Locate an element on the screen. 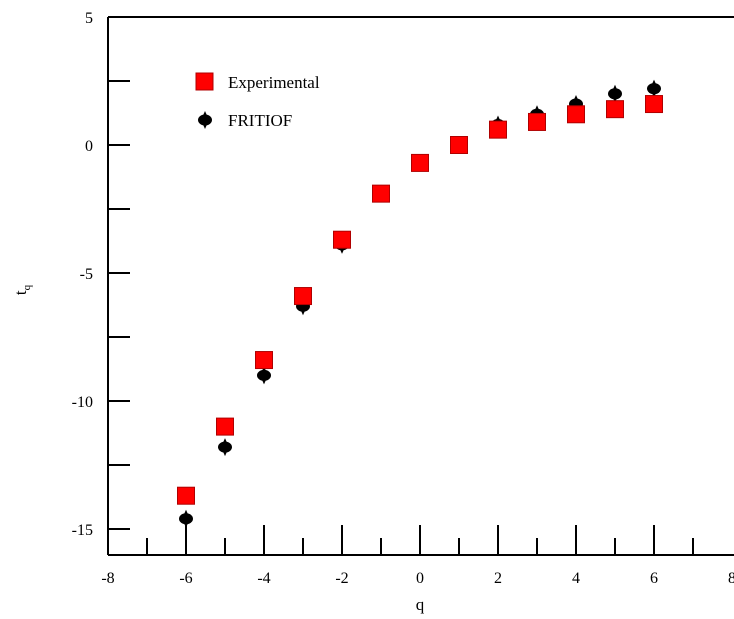  y-tick-label: 5 is located at coordinates (89, 18).